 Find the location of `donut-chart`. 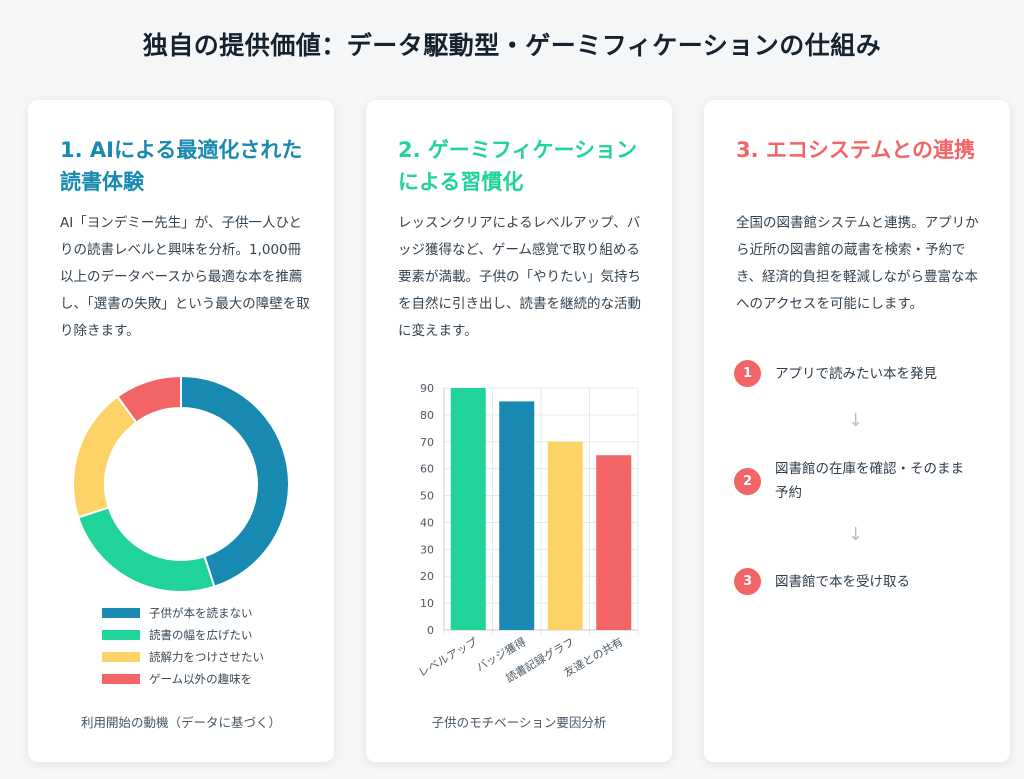

donut-chart is located at coordinates (181, 483).